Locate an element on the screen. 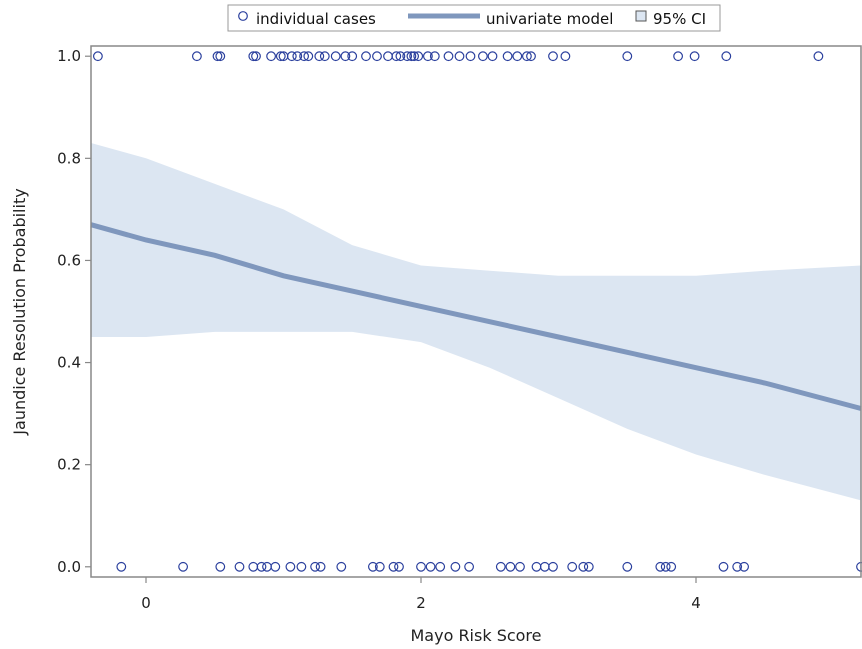  y-tick-label: 0.4 is located at coordinates (69, 363).